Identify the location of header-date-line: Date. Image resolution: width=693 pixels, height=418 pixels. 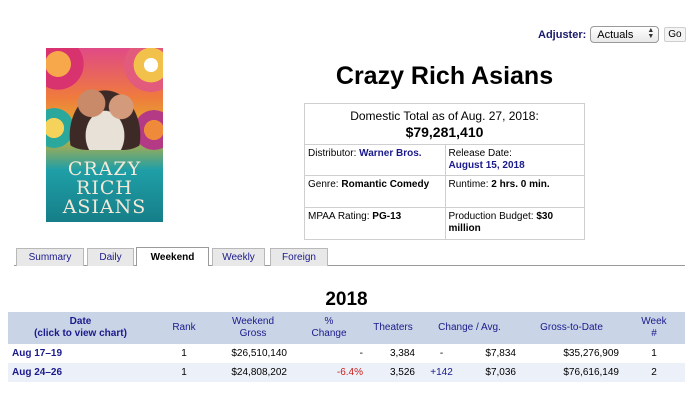
(80, 321).